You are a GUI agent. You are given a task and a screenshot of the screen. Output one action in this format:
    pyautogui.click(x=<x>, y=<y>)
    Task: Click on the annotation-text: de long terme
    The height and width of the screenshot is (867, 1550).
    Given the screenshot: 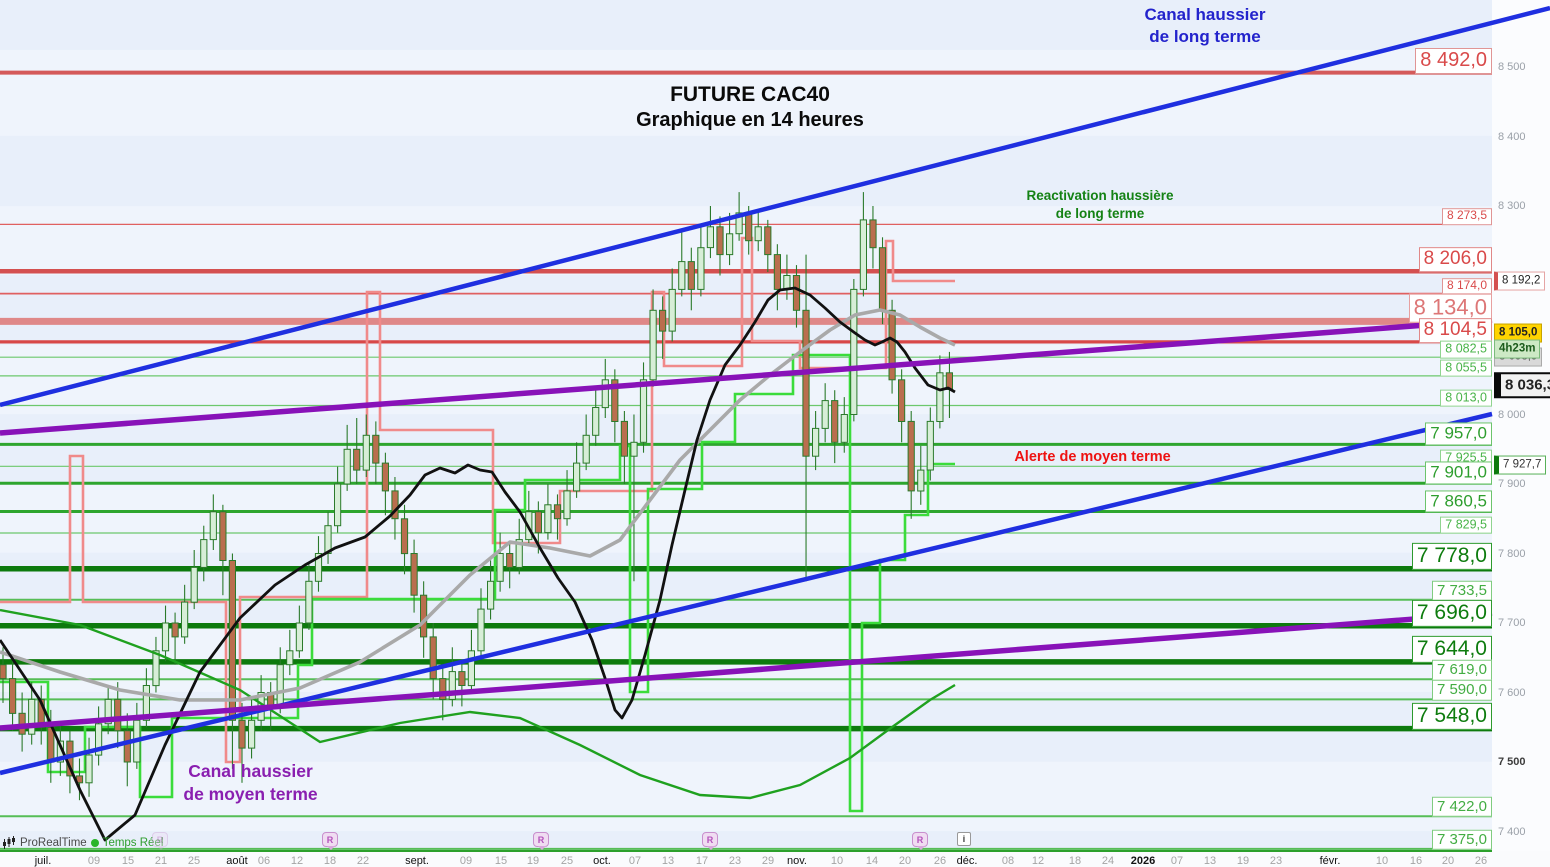 What is the action you would take?
    pyautogui.click(x=1100, y=213)
    